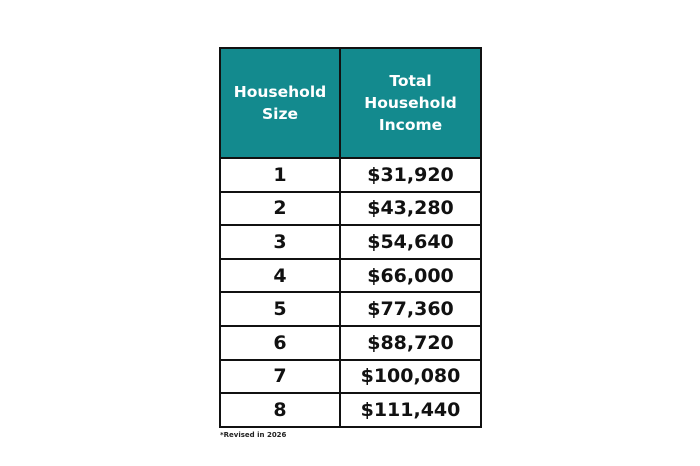 This screenshot has width=700, height=466. I want to click on household-size-cell: 4, so click(280, 275).